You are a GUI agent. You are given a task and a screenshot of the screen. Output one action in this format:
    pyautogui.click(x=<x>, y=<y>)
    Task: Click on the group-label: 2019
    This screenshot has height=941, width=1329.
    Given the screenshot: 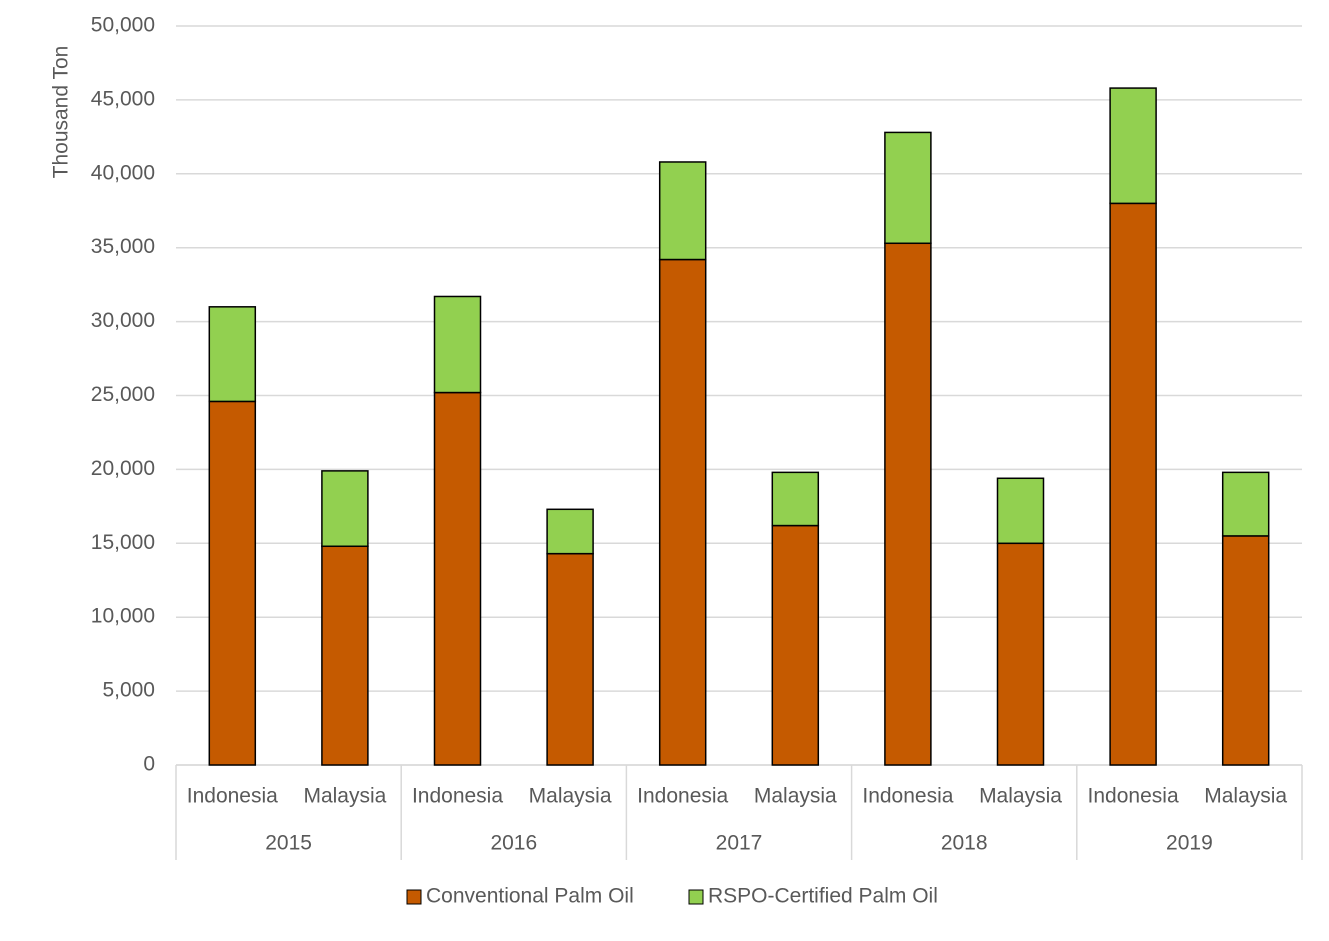 What is the action you would take?
    pyautogui.click(x=1189, y=843)
    